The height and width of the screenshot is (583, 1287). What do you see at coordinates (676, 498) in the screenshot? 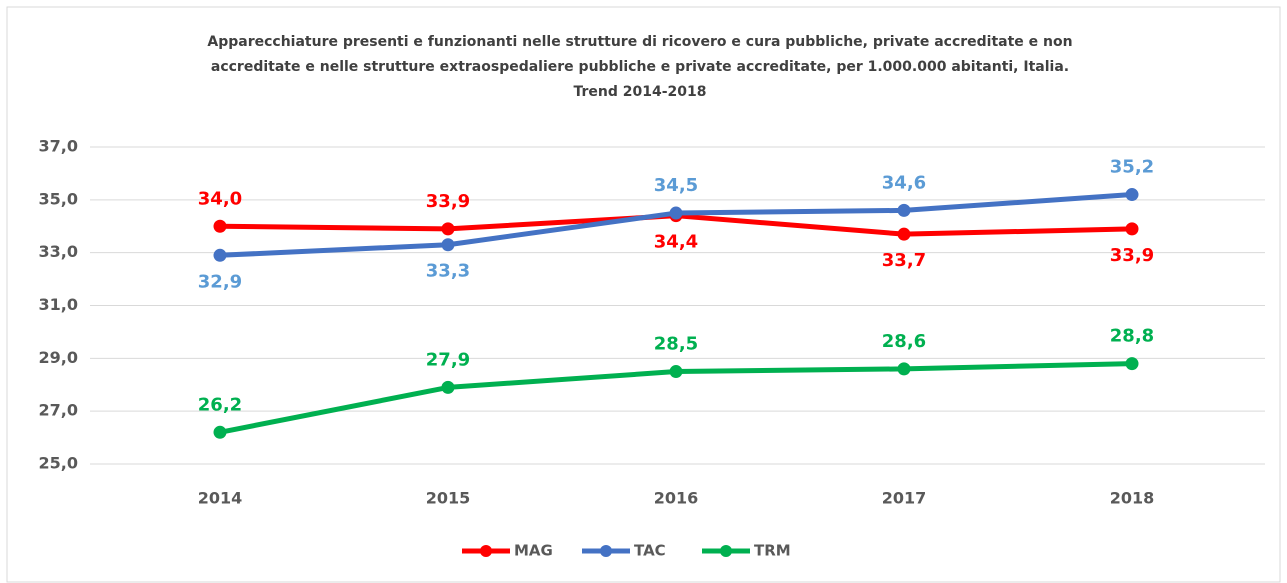
I see `x-tick-label: 2016` at bounding box center [676, 498].